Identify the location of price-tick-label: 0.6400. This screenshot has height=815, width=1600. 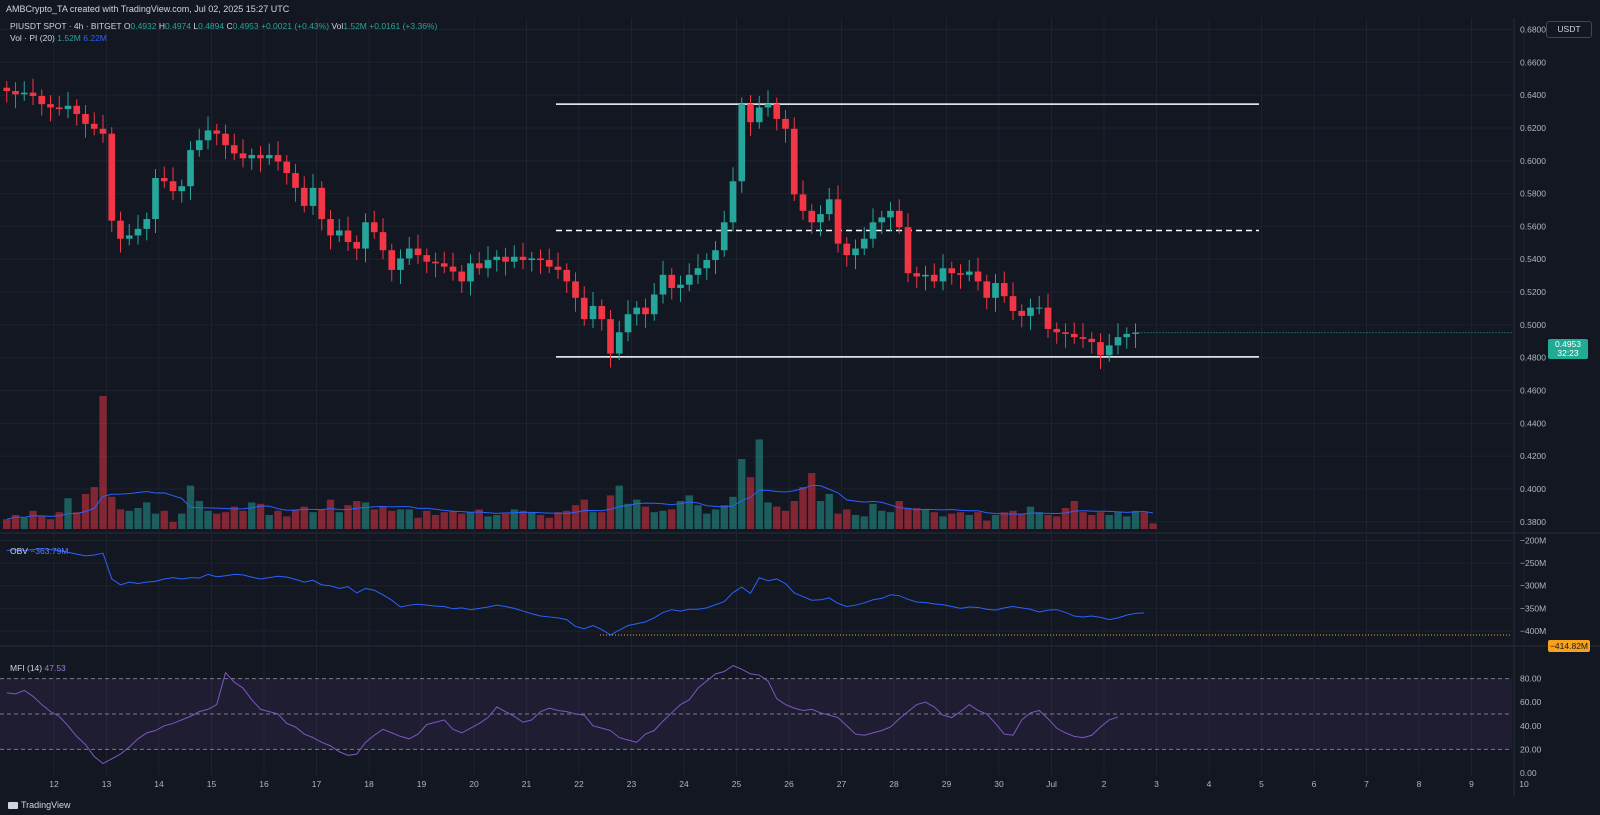
(1533, 95).